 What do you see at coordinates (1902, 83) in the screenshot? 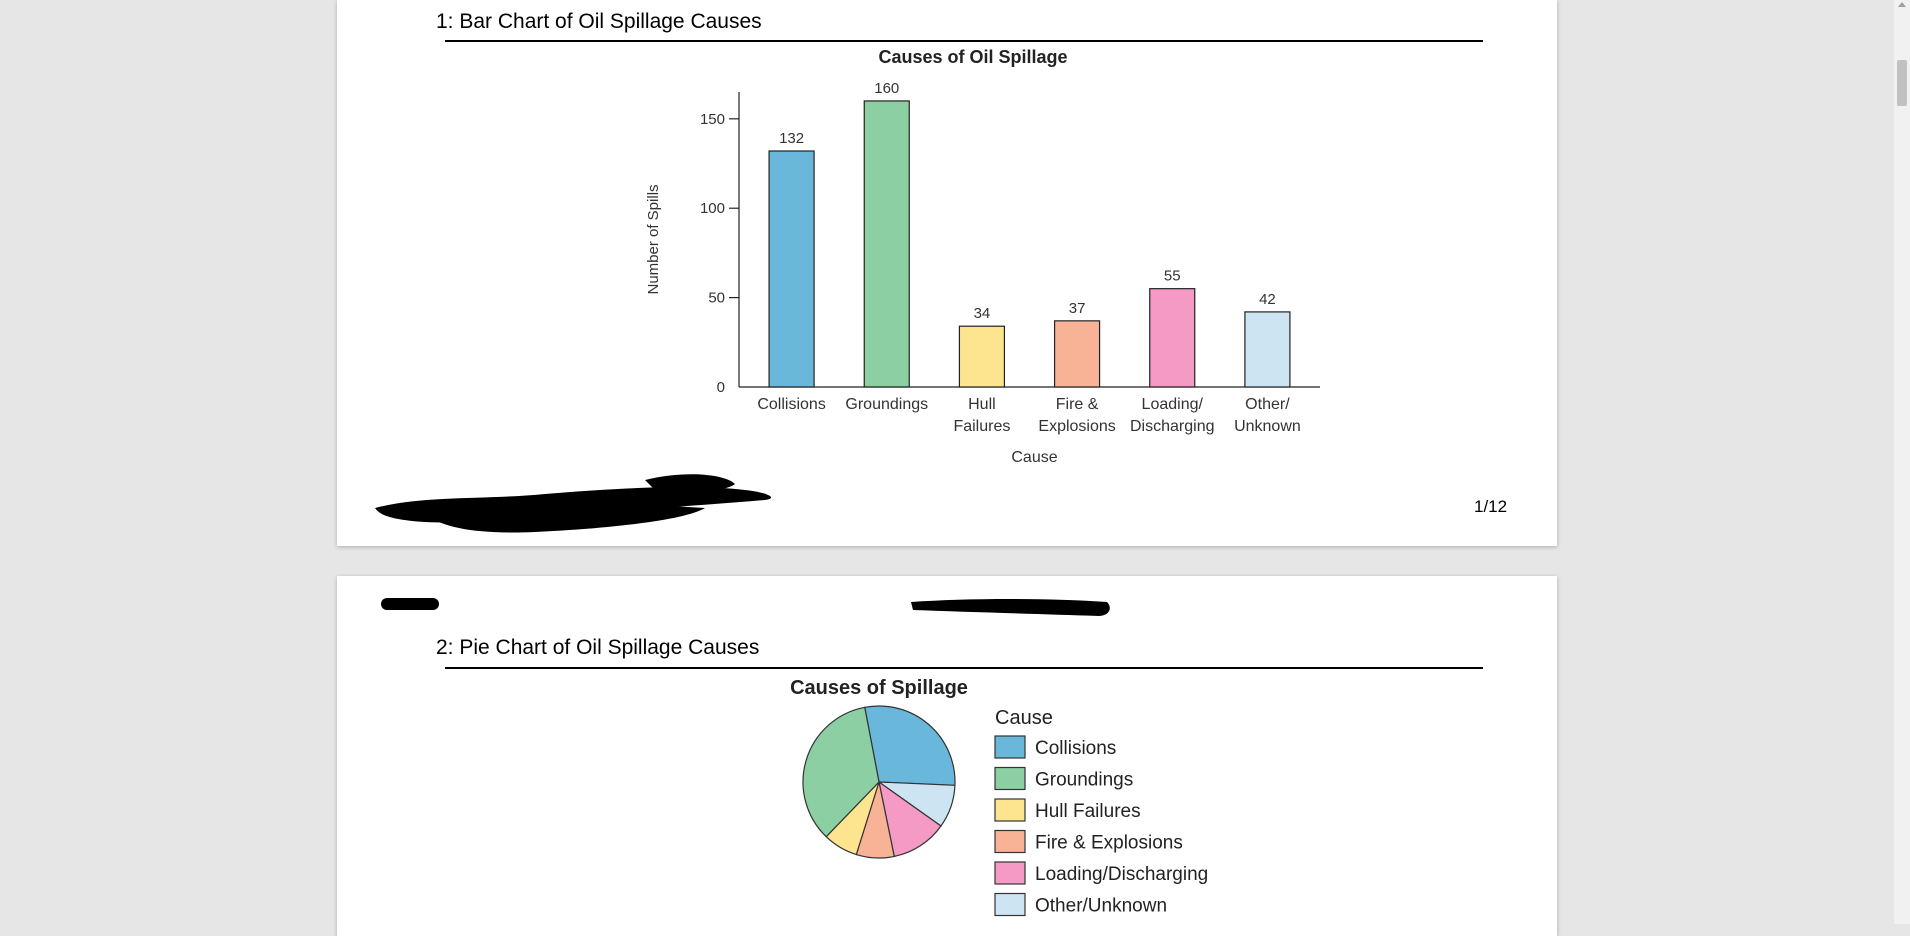
I see `scrollbar-thumb` at bounding box center [1902, 83].